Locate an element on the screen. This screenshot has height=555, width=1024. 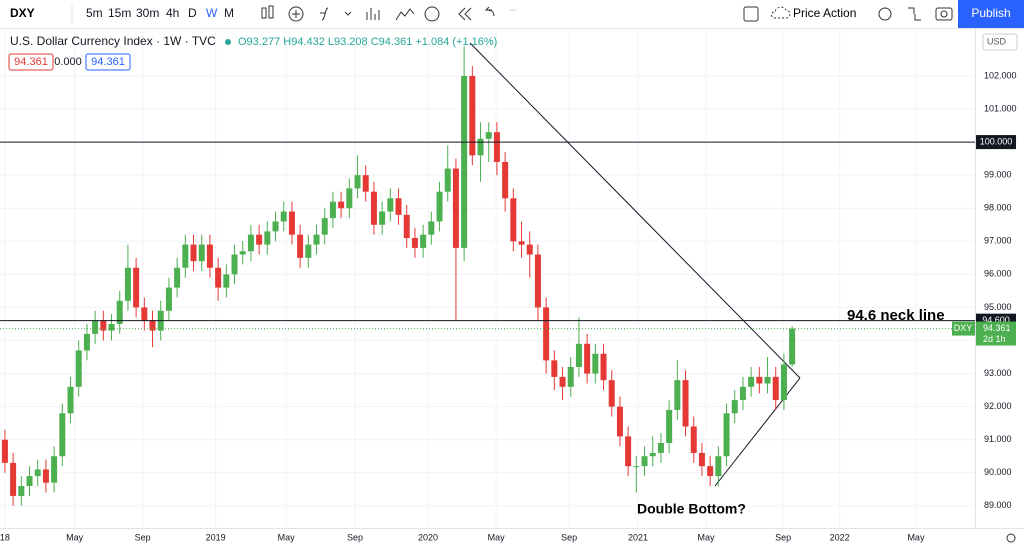
x-tick-label: 2022 is located at coordinates (840, 537).